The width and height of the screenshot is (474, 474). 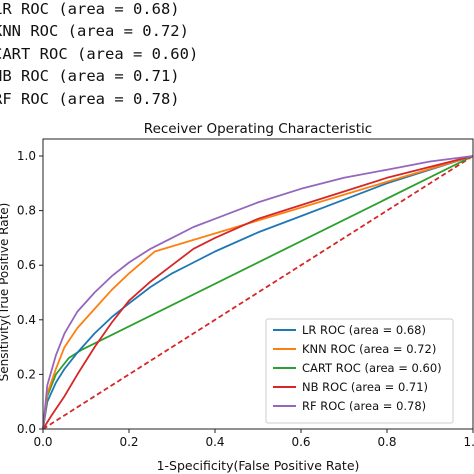 What do you see at coordinates (258, 465) in the screenshot?
I see `x-axis-label: 1-Specificity(False Positive Rate)` at bounding box center [258, 465].